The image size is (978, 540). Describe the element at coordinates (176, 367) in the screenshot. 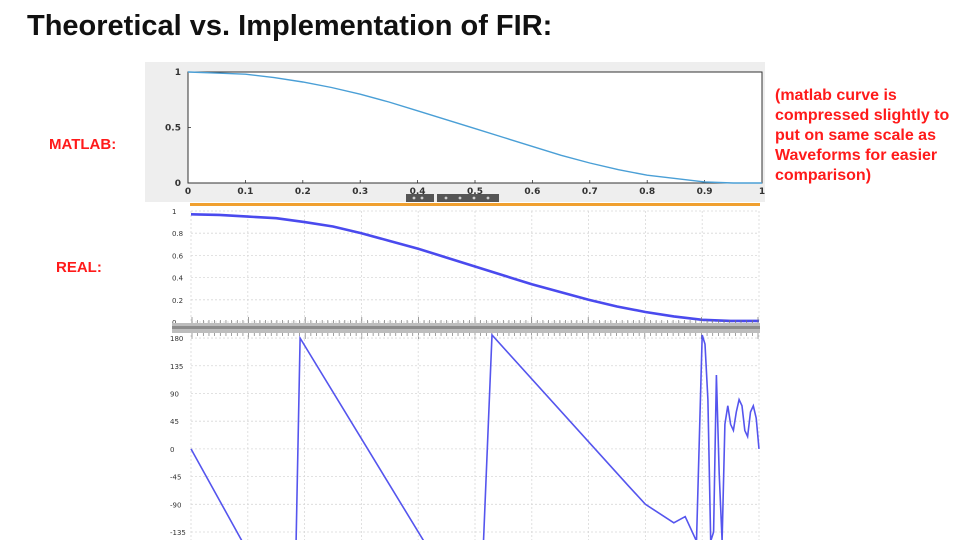

I see `real-phase-y-tick-label: 135` at that location.